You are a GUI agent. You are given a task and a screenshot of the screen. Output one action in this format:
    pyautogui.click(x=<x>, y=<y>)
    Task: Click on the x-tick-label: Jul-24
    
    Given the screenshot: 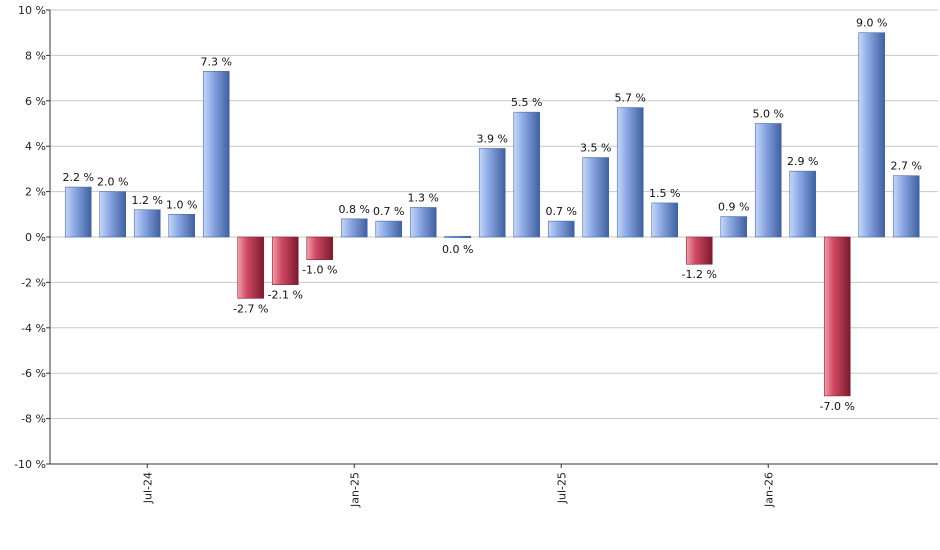 What is the action you would take?
    pyautogui.click(x=147, y=488)
    